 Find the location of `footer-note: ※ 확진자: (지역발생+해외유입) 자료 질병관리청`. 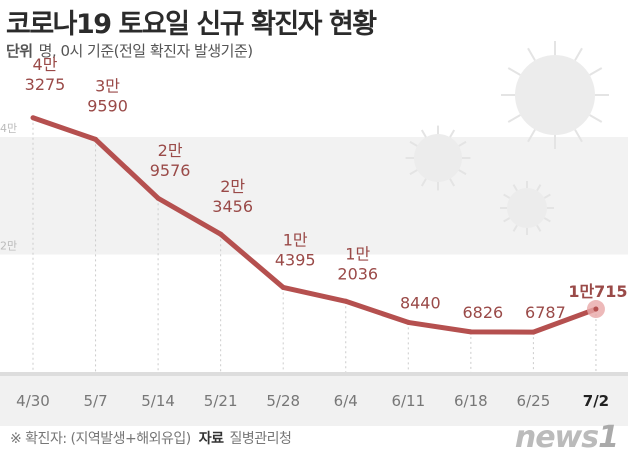

footer-note: ※ 확진자: (지역발생+해외유입) 자료 질병관리청 is located at coordinates (151, 438).